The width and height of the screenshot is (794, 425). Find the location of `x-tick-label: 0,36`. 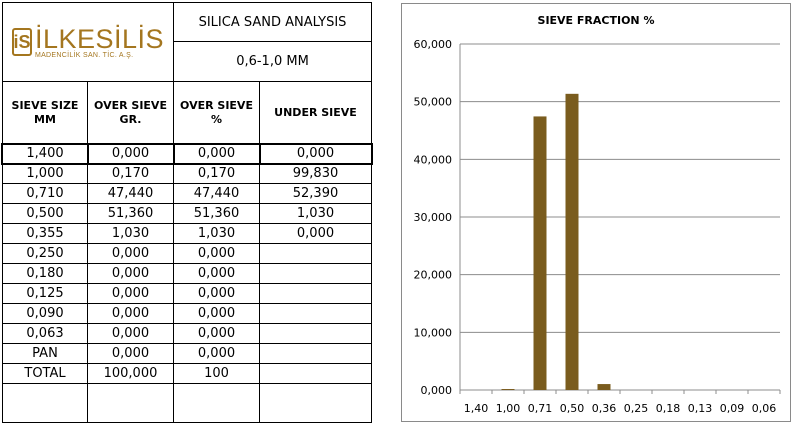

x-tick-label: 0,36 is located at coordinates (604, 408).